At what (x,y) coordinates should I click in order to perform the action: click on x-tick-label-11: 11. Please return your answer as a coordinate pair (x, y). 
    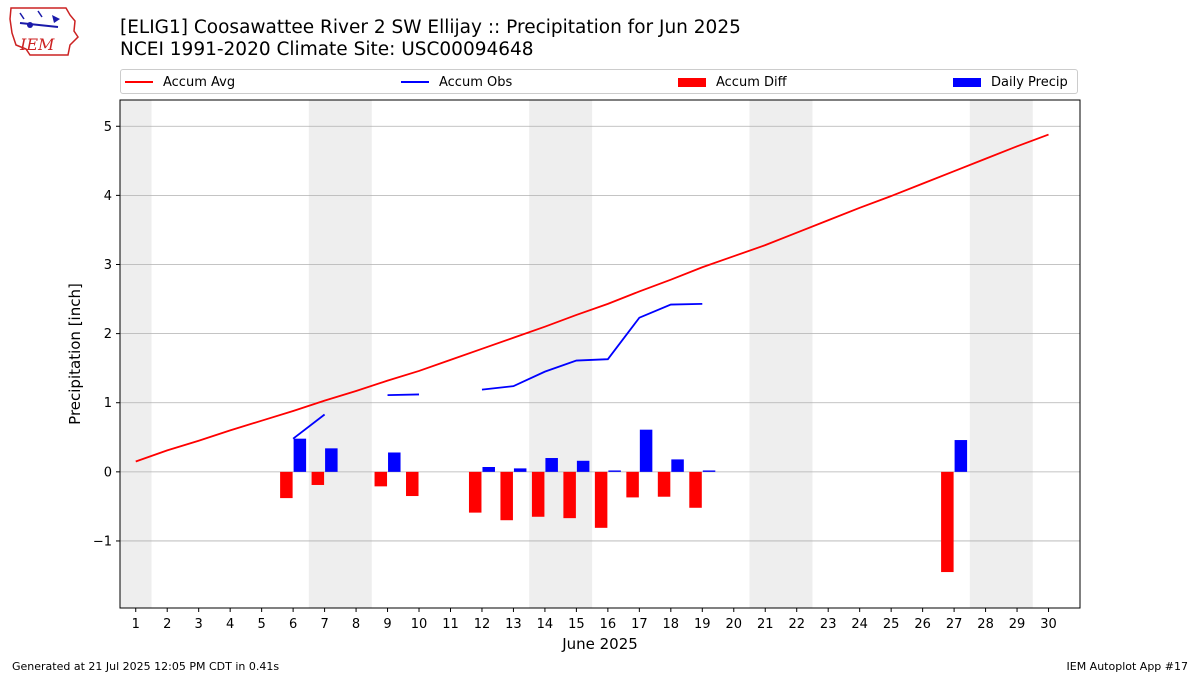
    Looking at the image, I should click on (450, 624).